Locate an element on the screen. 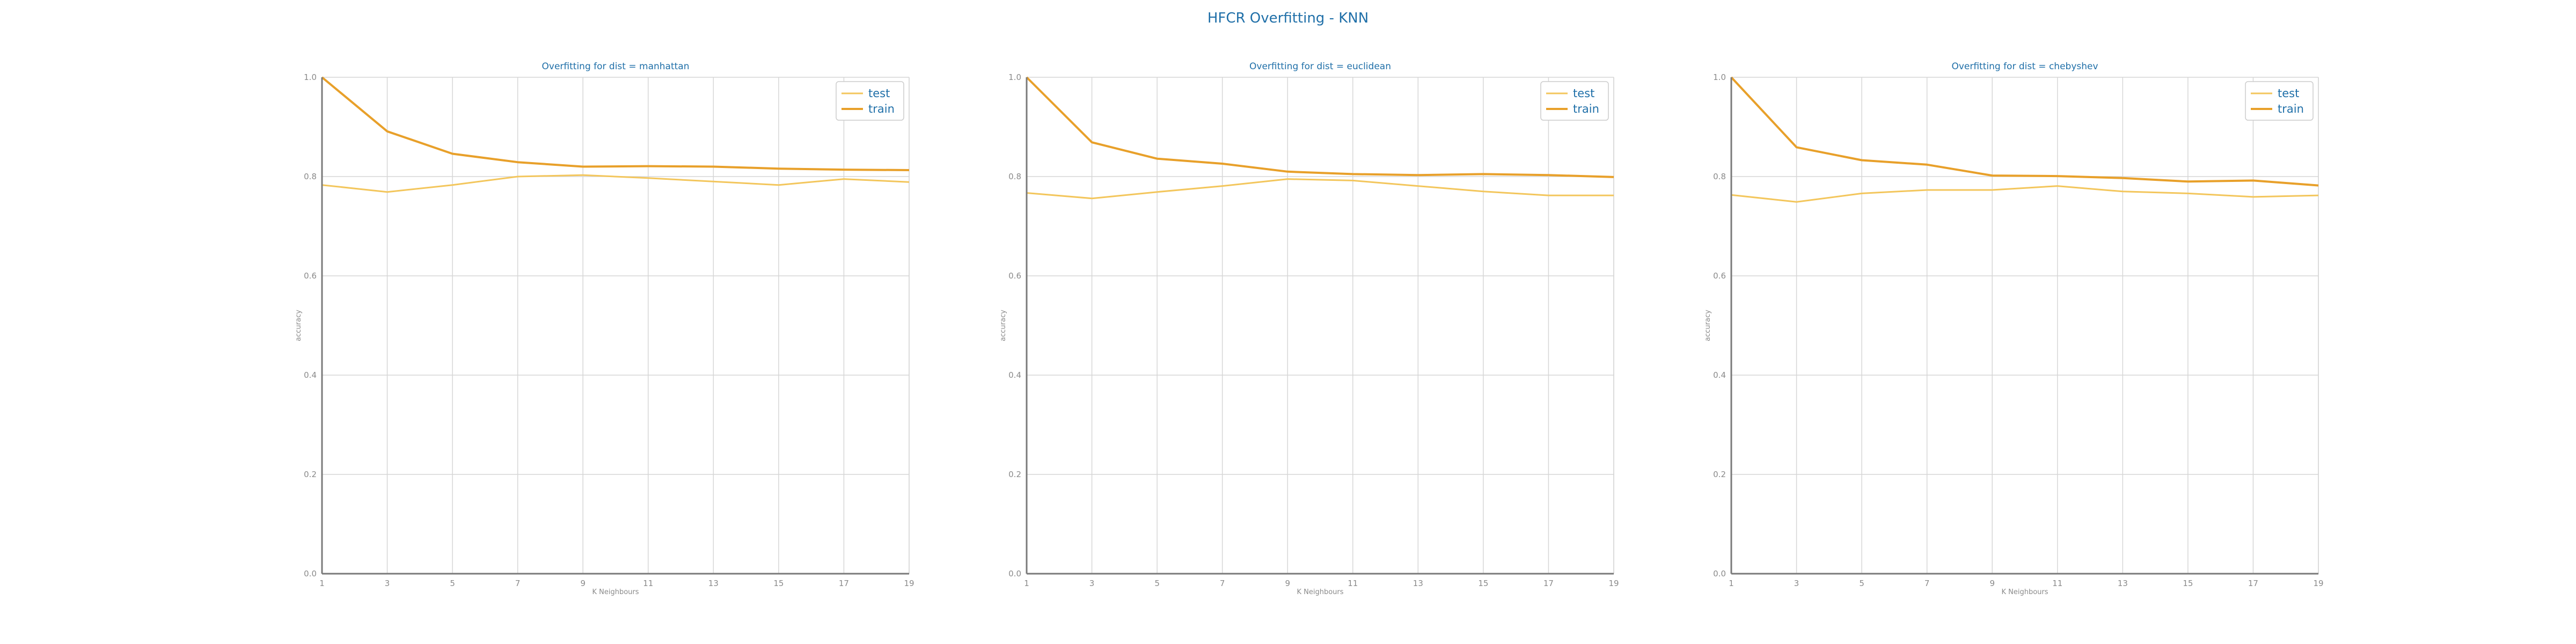  panel-title: Overfitting for dist = euclidean is located at coordinates (1320, 66).